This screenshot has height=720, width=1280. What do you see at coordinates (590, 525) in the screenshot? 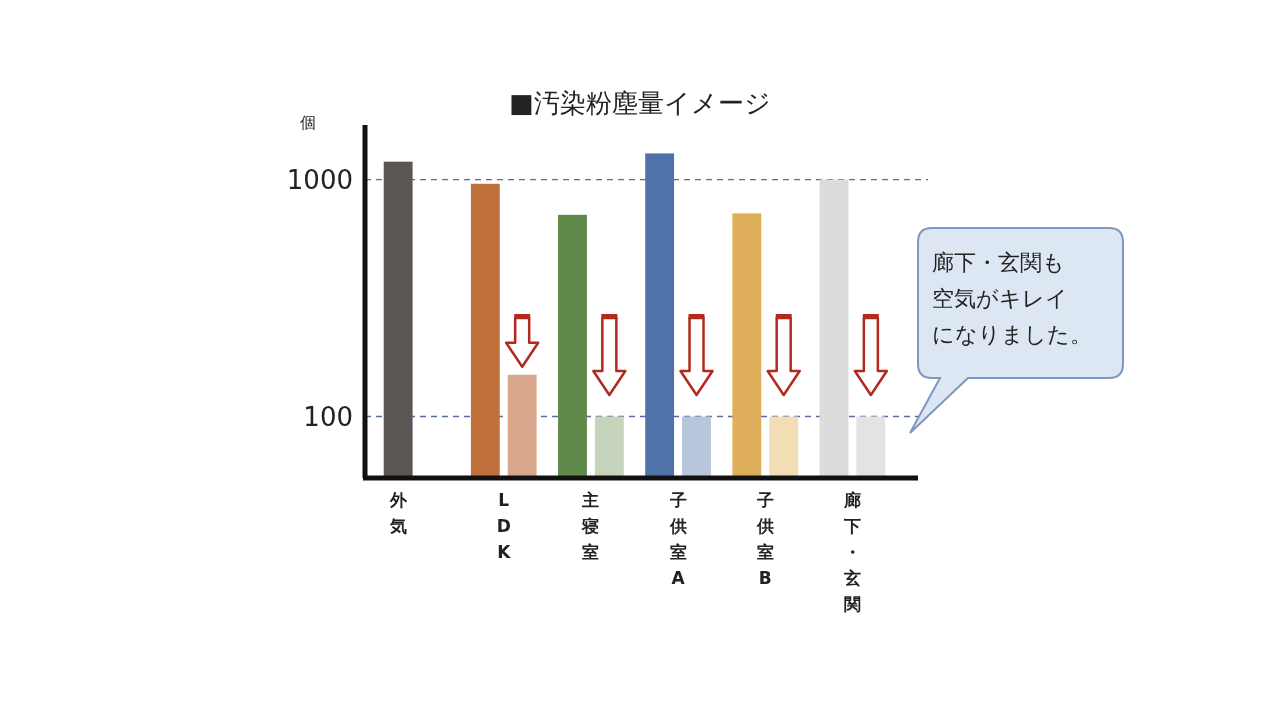
I see `x-tick-label: 主寝室` at bounding box center [590, 525].